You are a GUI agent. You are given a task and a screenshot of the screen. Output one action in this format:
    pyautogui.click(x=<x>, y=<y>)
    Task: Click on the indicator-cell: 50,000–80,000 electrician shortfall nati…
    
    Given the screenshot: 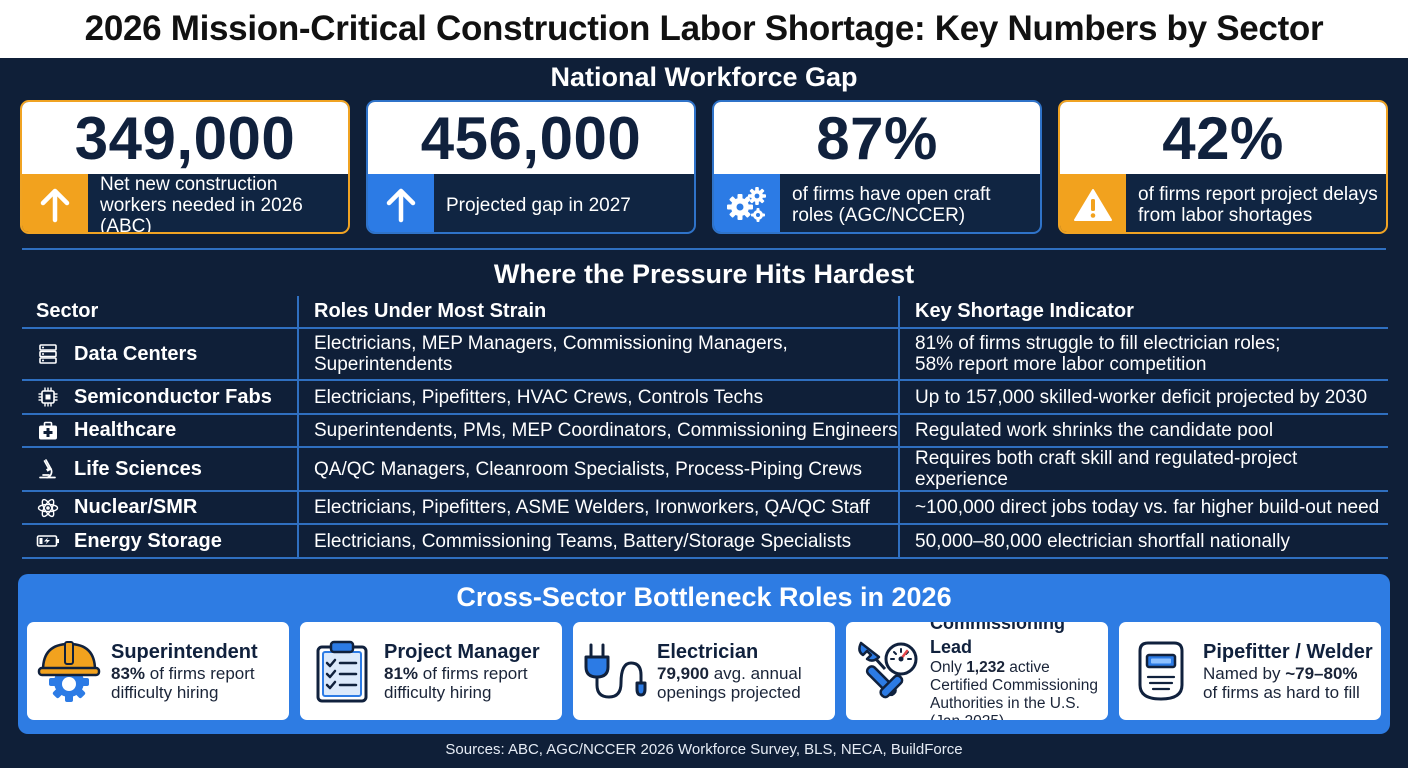 What is the action you would take?
    pyautogui.click(x=1143, y=541)
    